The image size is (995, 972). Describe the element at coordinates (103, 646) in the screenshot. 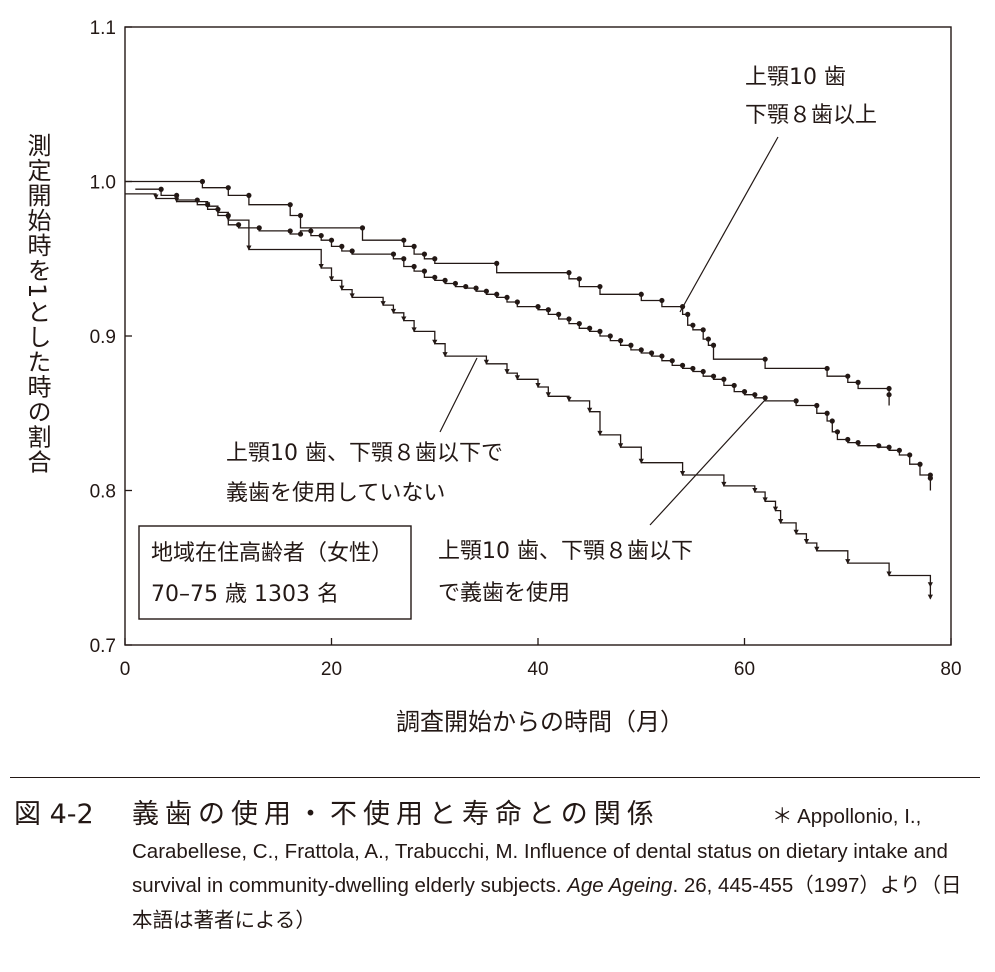

I see `y-tick-label: 0.7` at that location.